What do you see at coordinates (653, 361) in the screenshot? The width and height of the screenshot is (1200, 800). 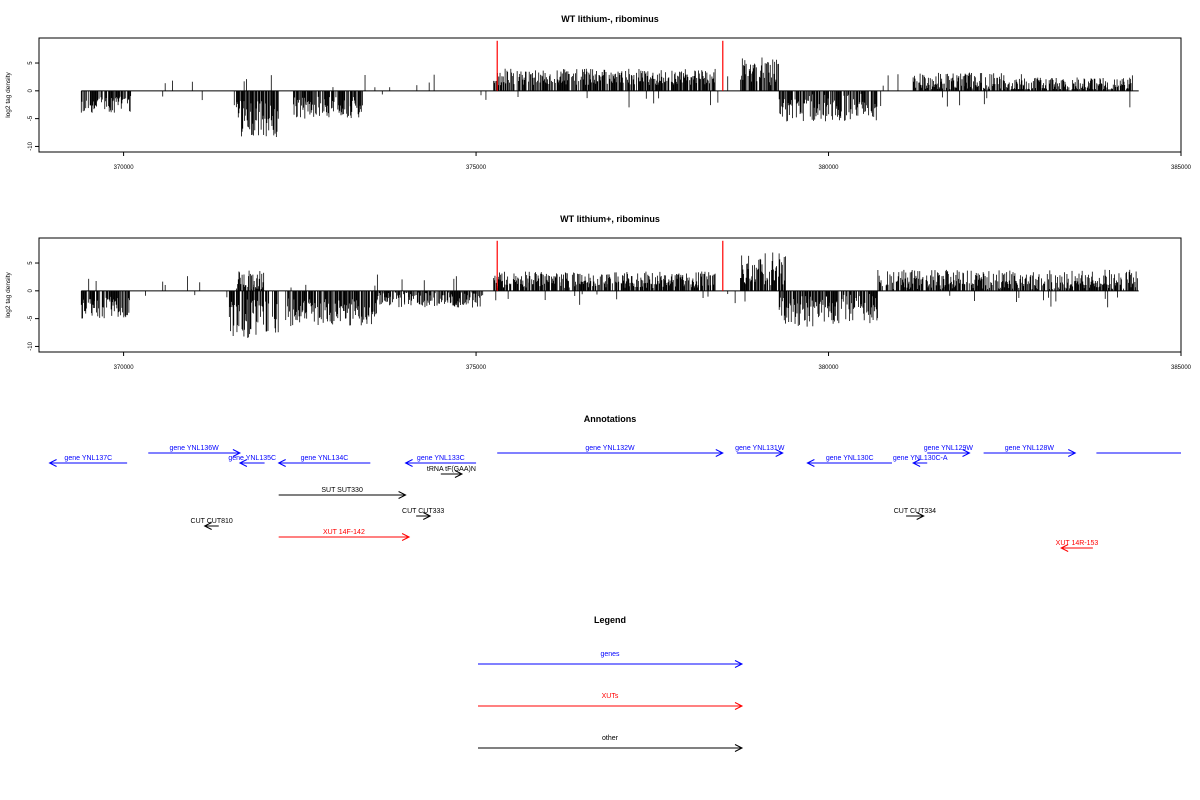 I see `panel2-x-axis: 370000 375000 380000 385000` at bounding box center [653, 361].